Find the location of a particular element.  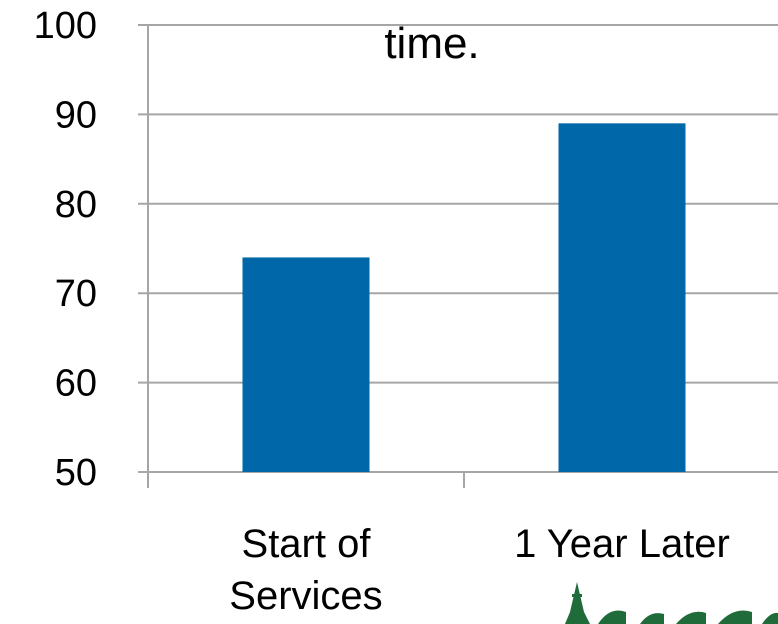

y-tick-label: 100 is located at coordinates (65, 26).